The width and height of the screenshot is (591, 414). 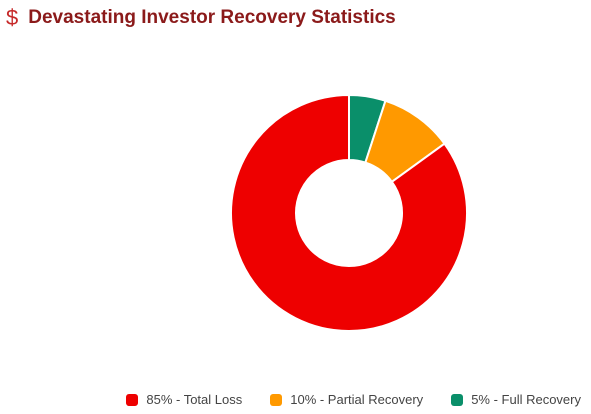 I want to click on legend-label-partial-recovery: 10% - Partial Recovery, so click(x=357, y=399).